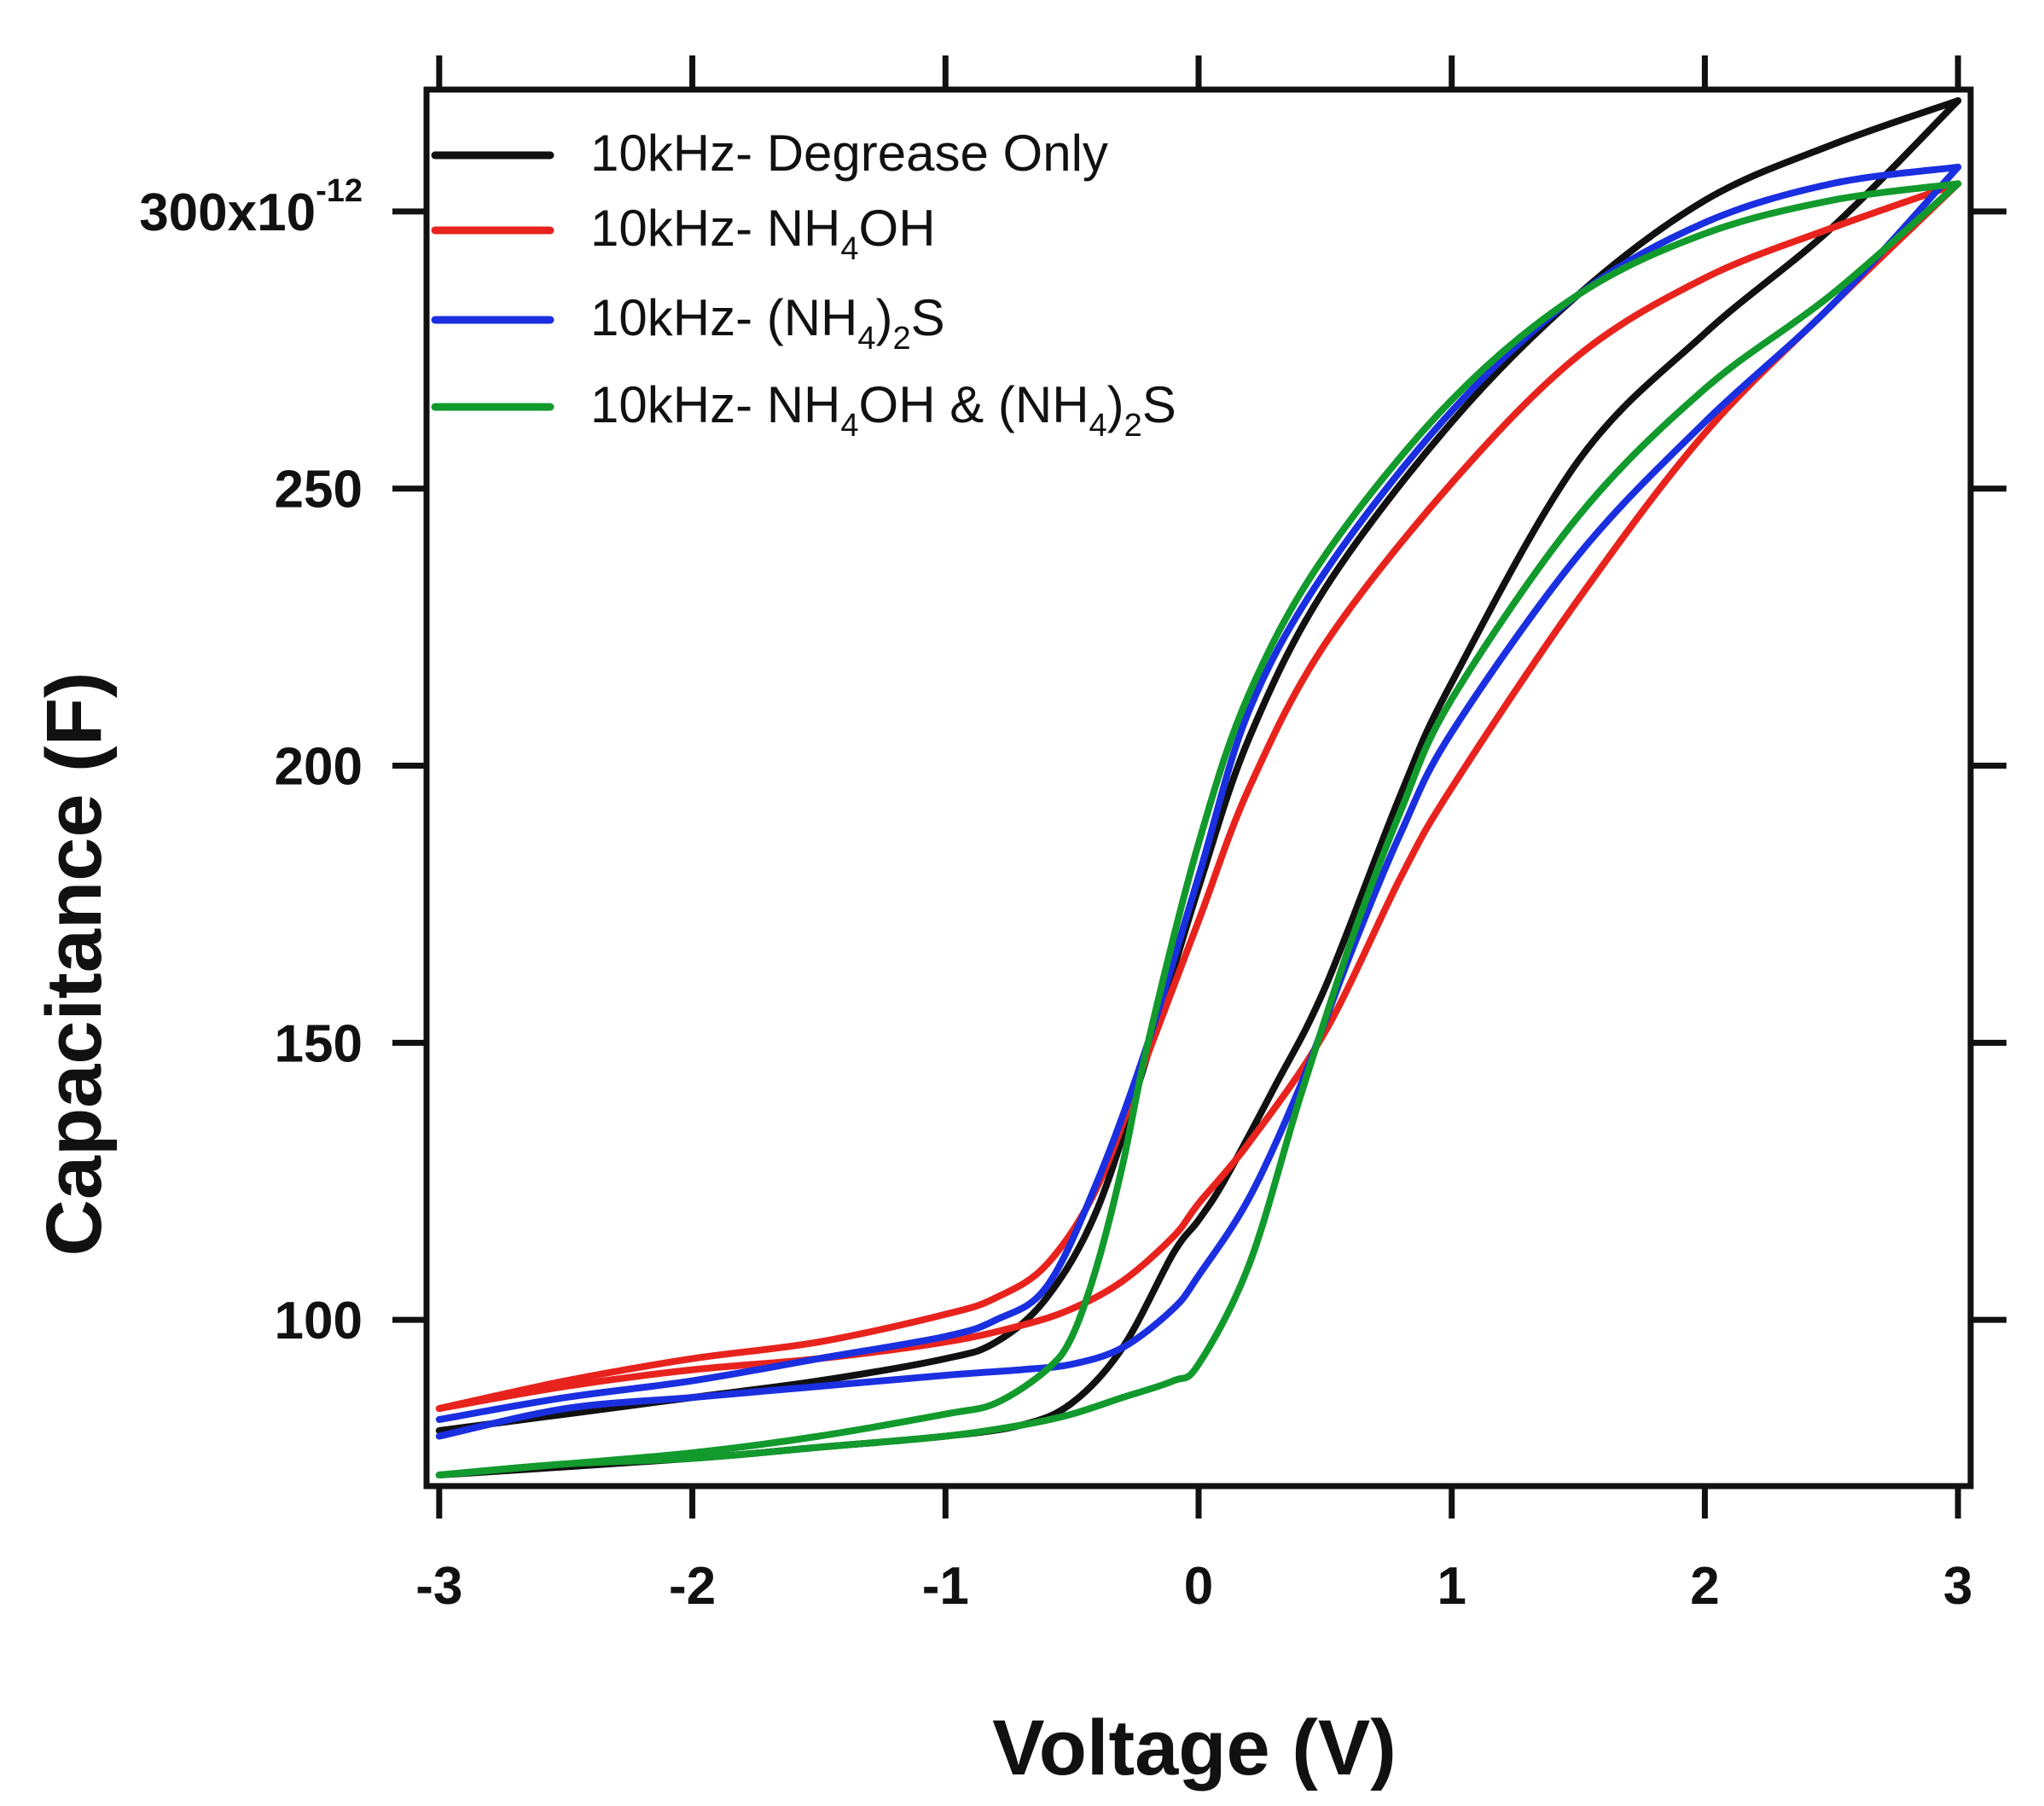  What do you see at coordinates (438, 1586) in the screenshot?
I see `x-tick-label: -3` at bounding box center [438, 1586].